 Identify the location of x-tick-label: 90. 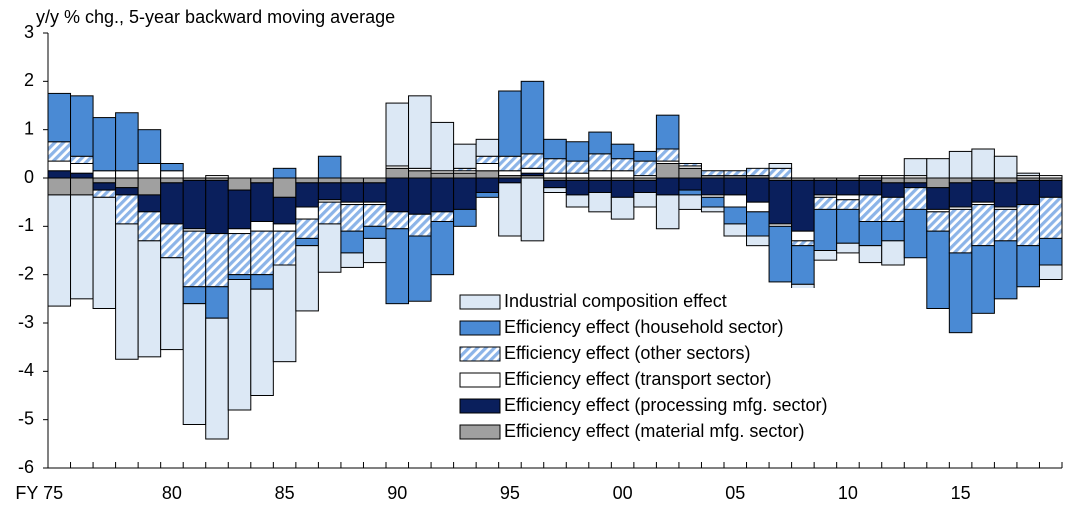
(397, 493).